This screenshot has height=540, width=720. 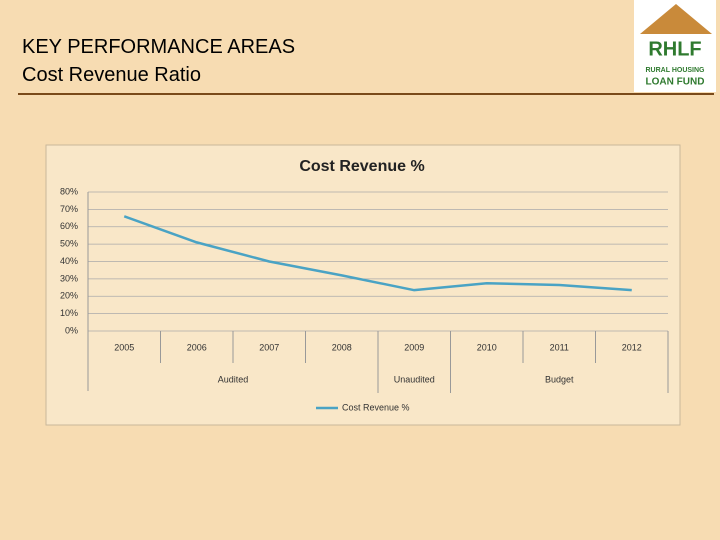 I want to click on logo: RHLF RURAL HOUSING LOAN FUND, so click(x=675, y=46).